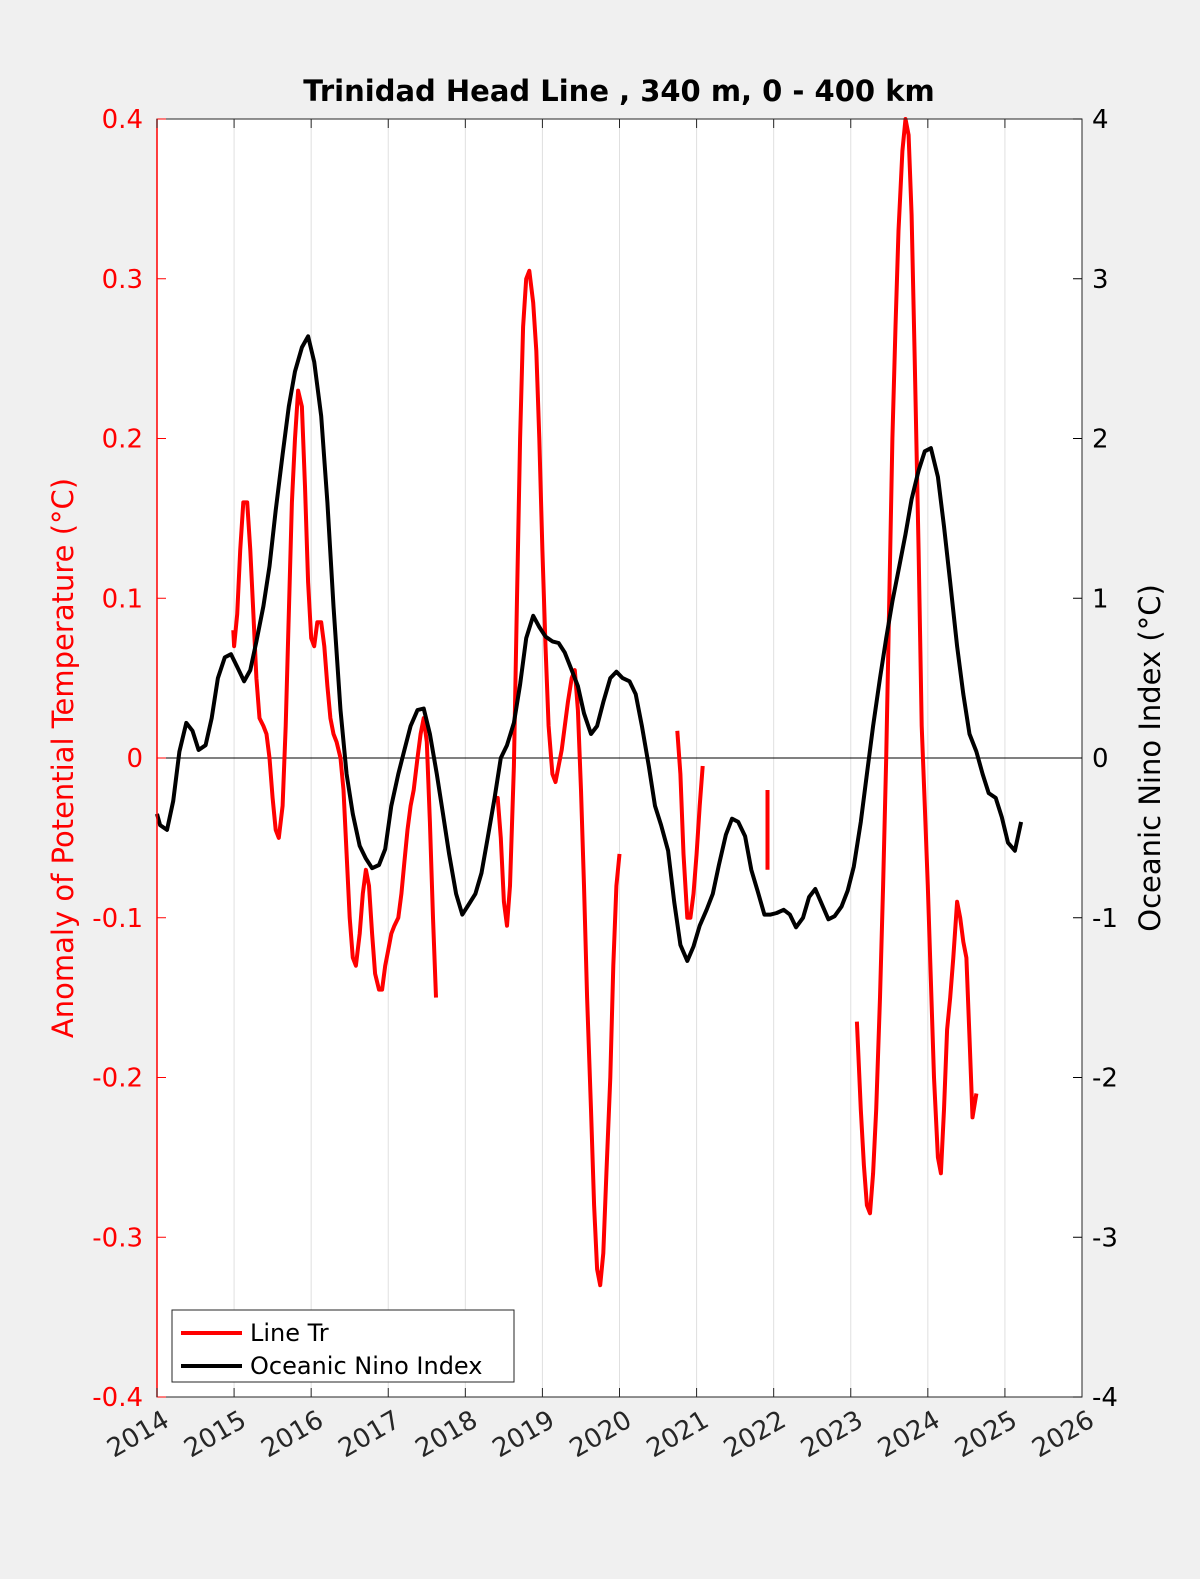 The image size is (1200, 1579). I want to click on y-tick-label-right: -3, so click(1105, 1238).